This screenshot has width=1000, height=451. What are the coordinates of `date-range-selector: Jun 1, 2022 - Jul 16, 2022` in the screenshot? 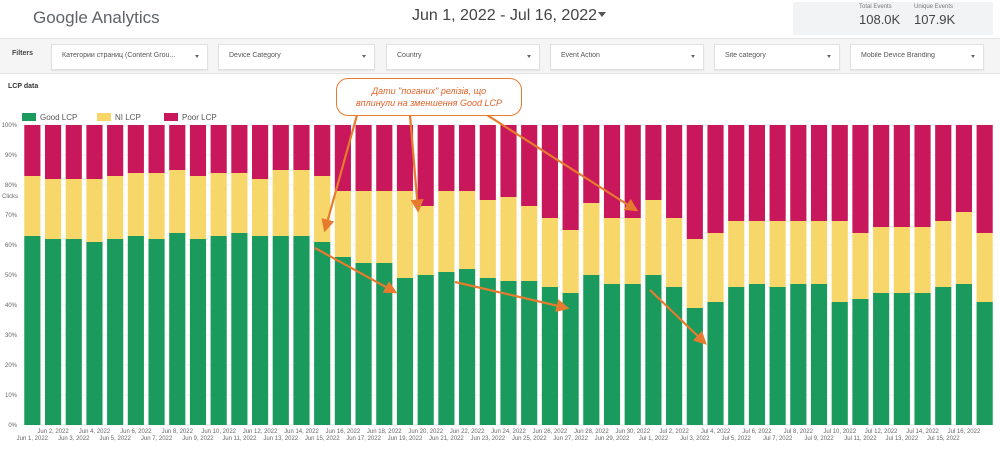 It's located at (505, 15).